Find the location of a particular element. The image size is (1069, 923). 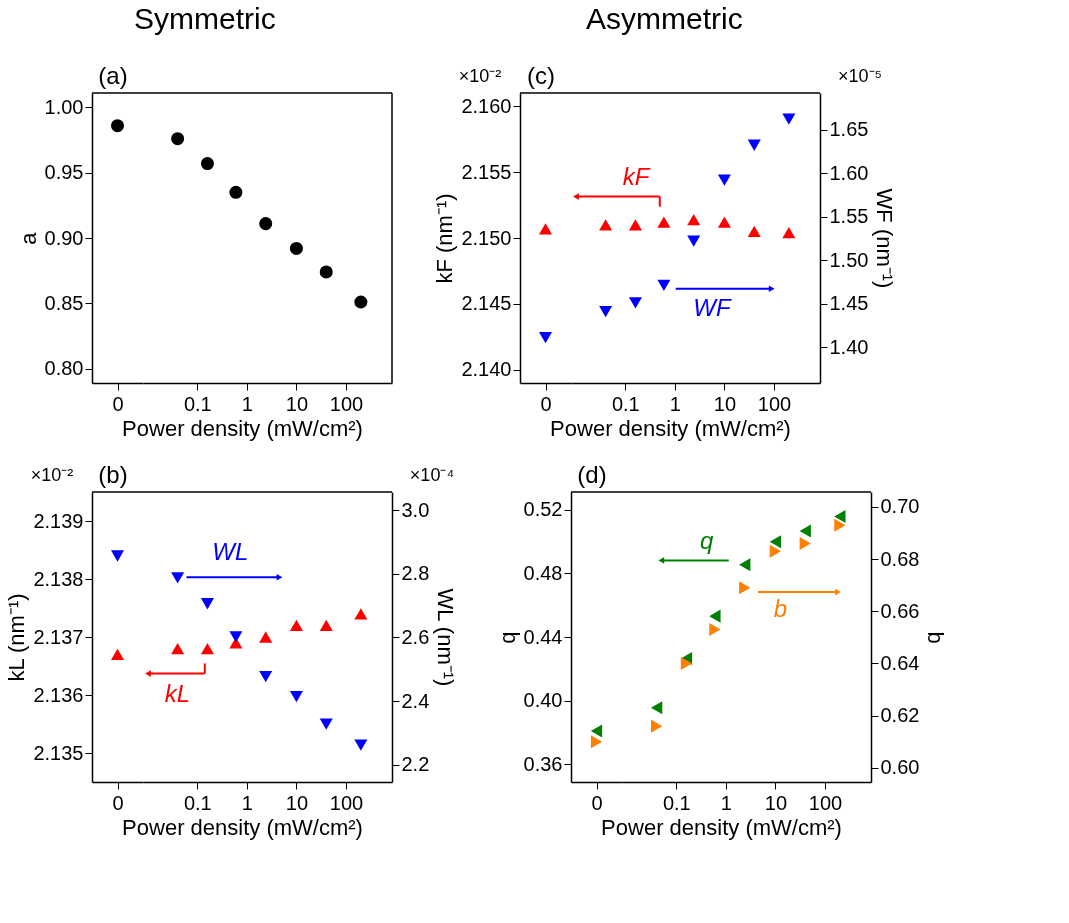

y2-axis-title: WL (nm⁻¹) is located at coordinates (446, 637).